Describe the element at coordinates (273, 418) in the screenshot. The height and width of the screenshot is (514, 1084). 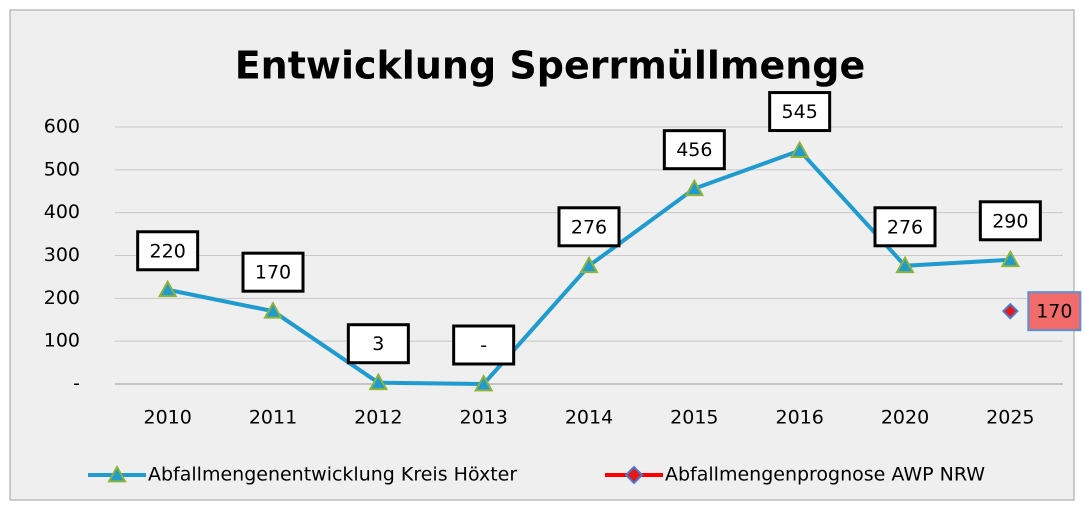
I see `x-tick-label: 2011` at that location.